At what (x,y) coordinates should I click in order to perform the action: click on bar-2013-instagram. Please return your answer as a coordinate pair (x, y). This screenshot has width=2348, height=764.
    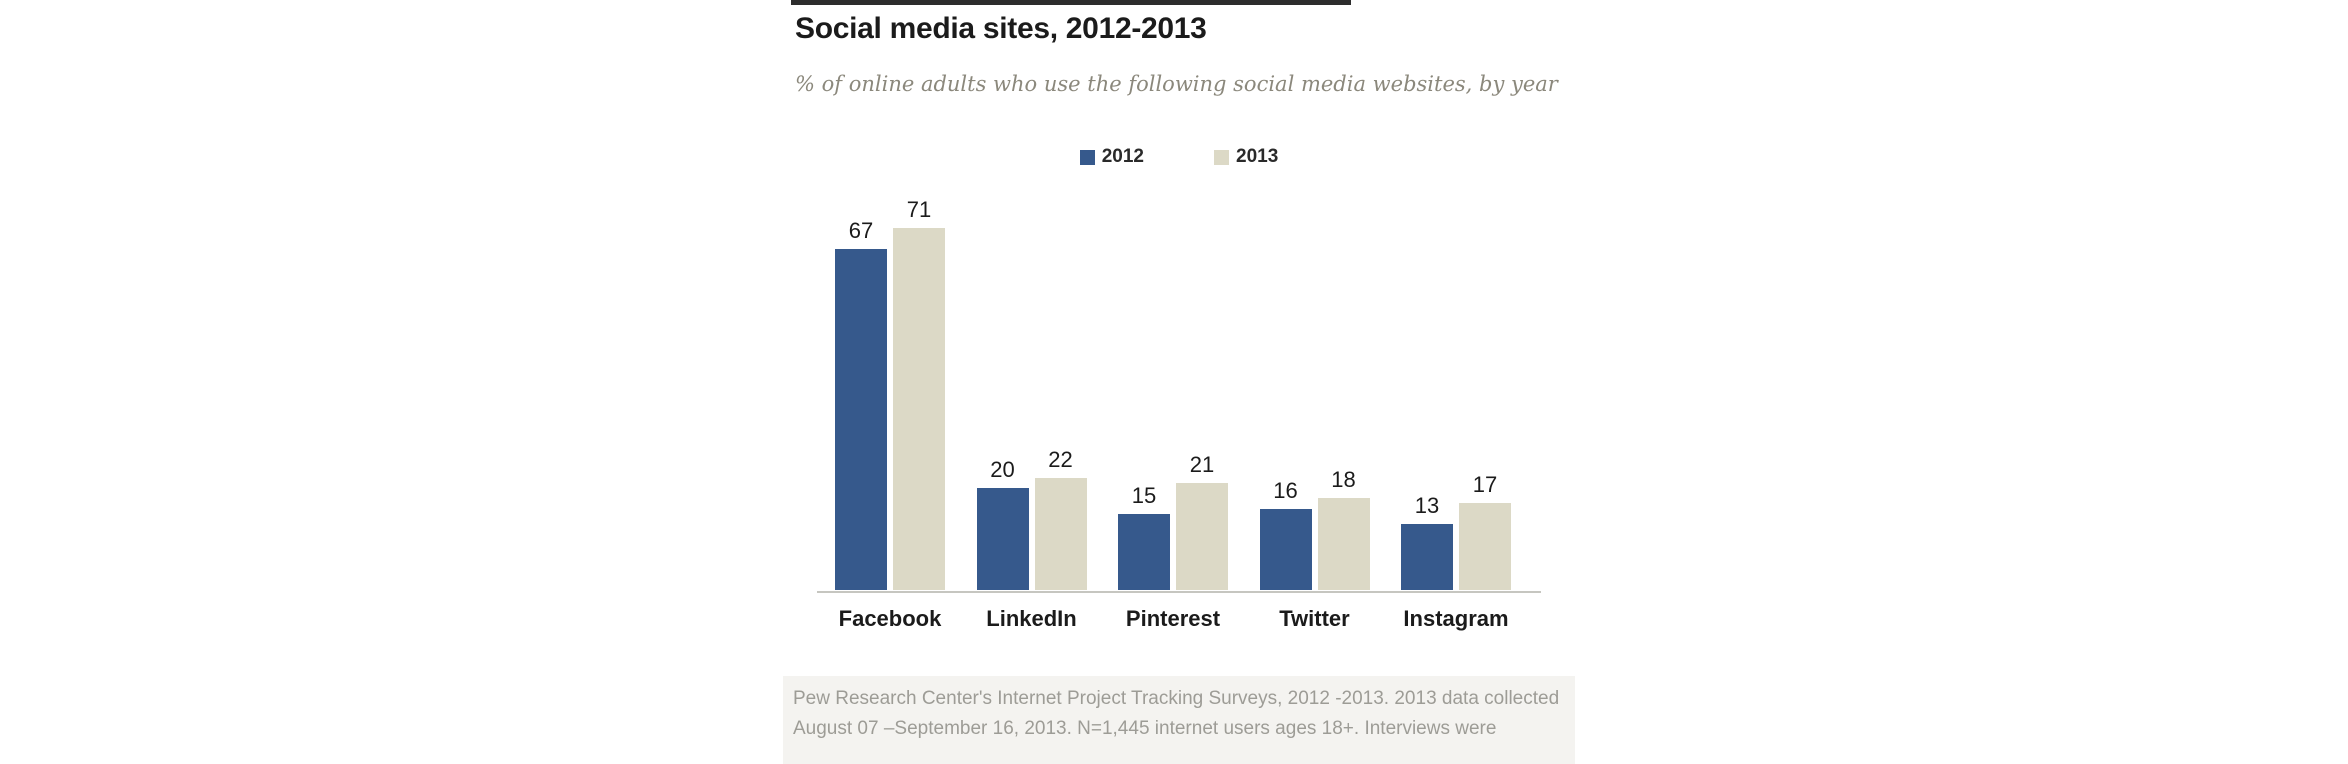
    Looking at the image, I should click on (1485, 546).